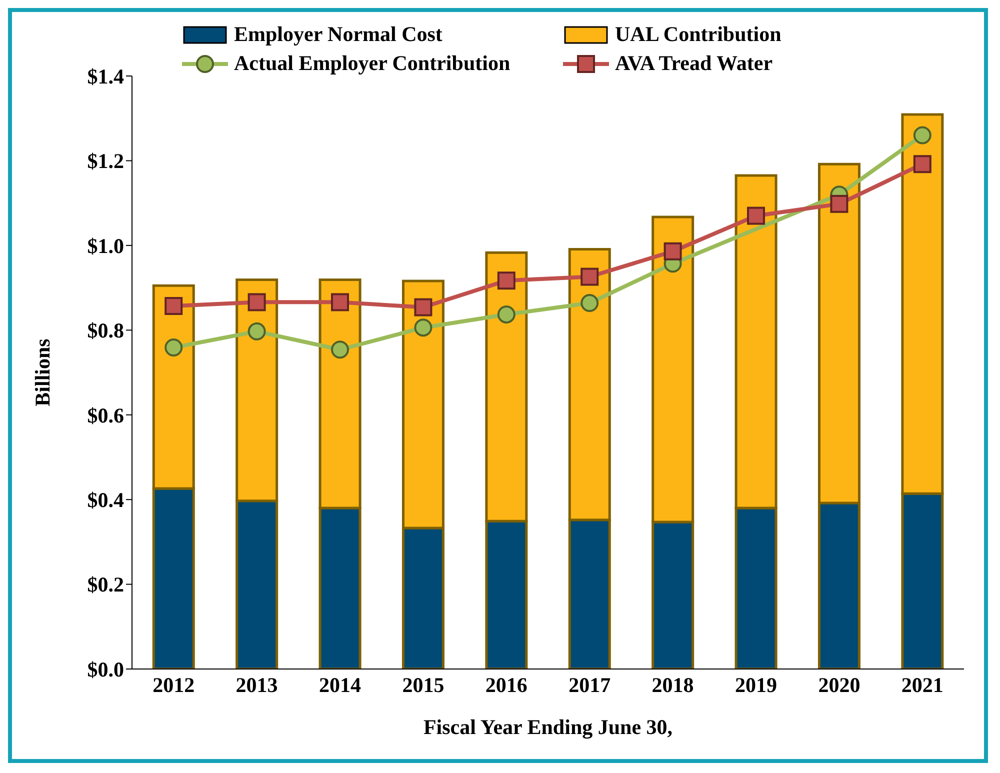 This screenshot has height=773, width=1000. I want to click on x-tick-label: 2017, so click(589, 684).